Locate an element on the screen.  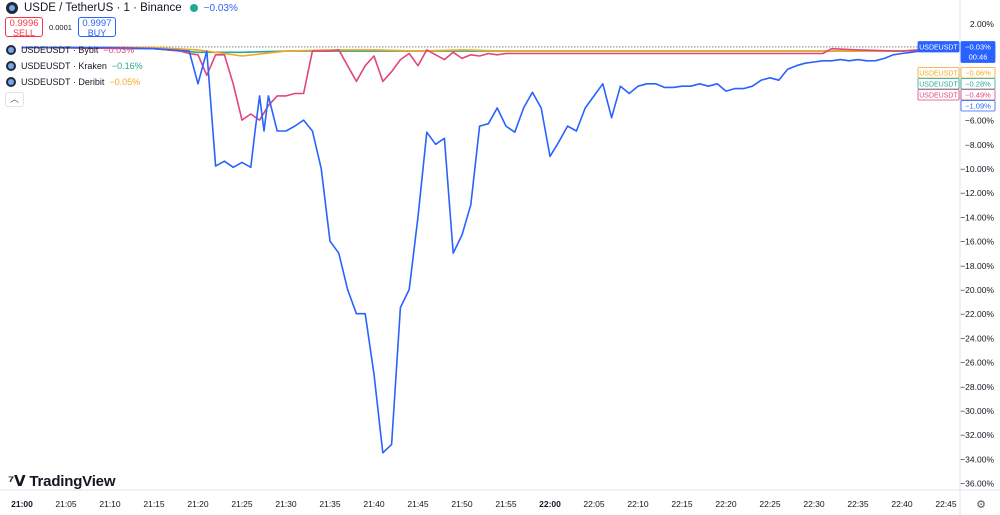
legend-label: USDEUSDT · Deribit is located at coordinates (63, 82).